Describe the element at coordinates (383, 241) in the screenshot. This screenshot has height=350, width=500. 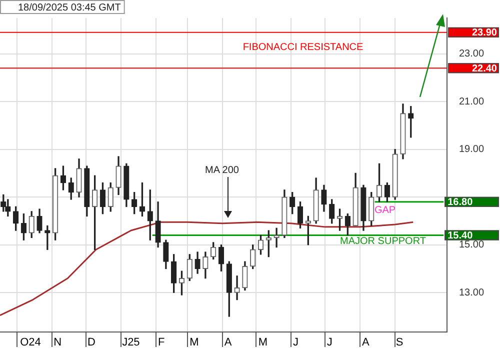
I see `annotation: MAJOR SUPPORT` at that location.